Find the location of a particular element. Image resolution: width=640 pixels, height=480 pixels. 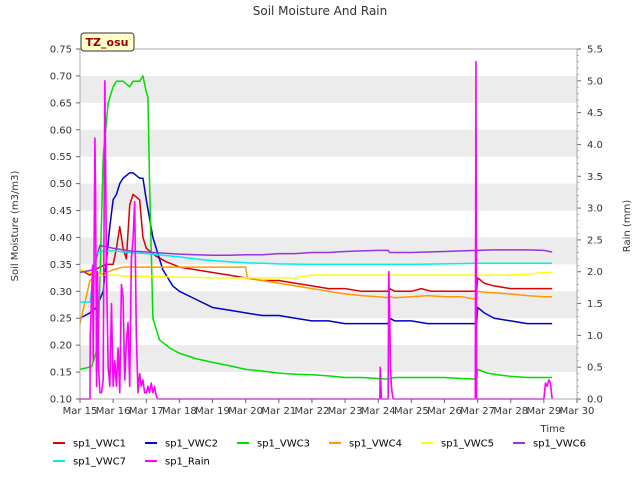

y2-tick-label: 1.5 is located at coordinates (595, 304).